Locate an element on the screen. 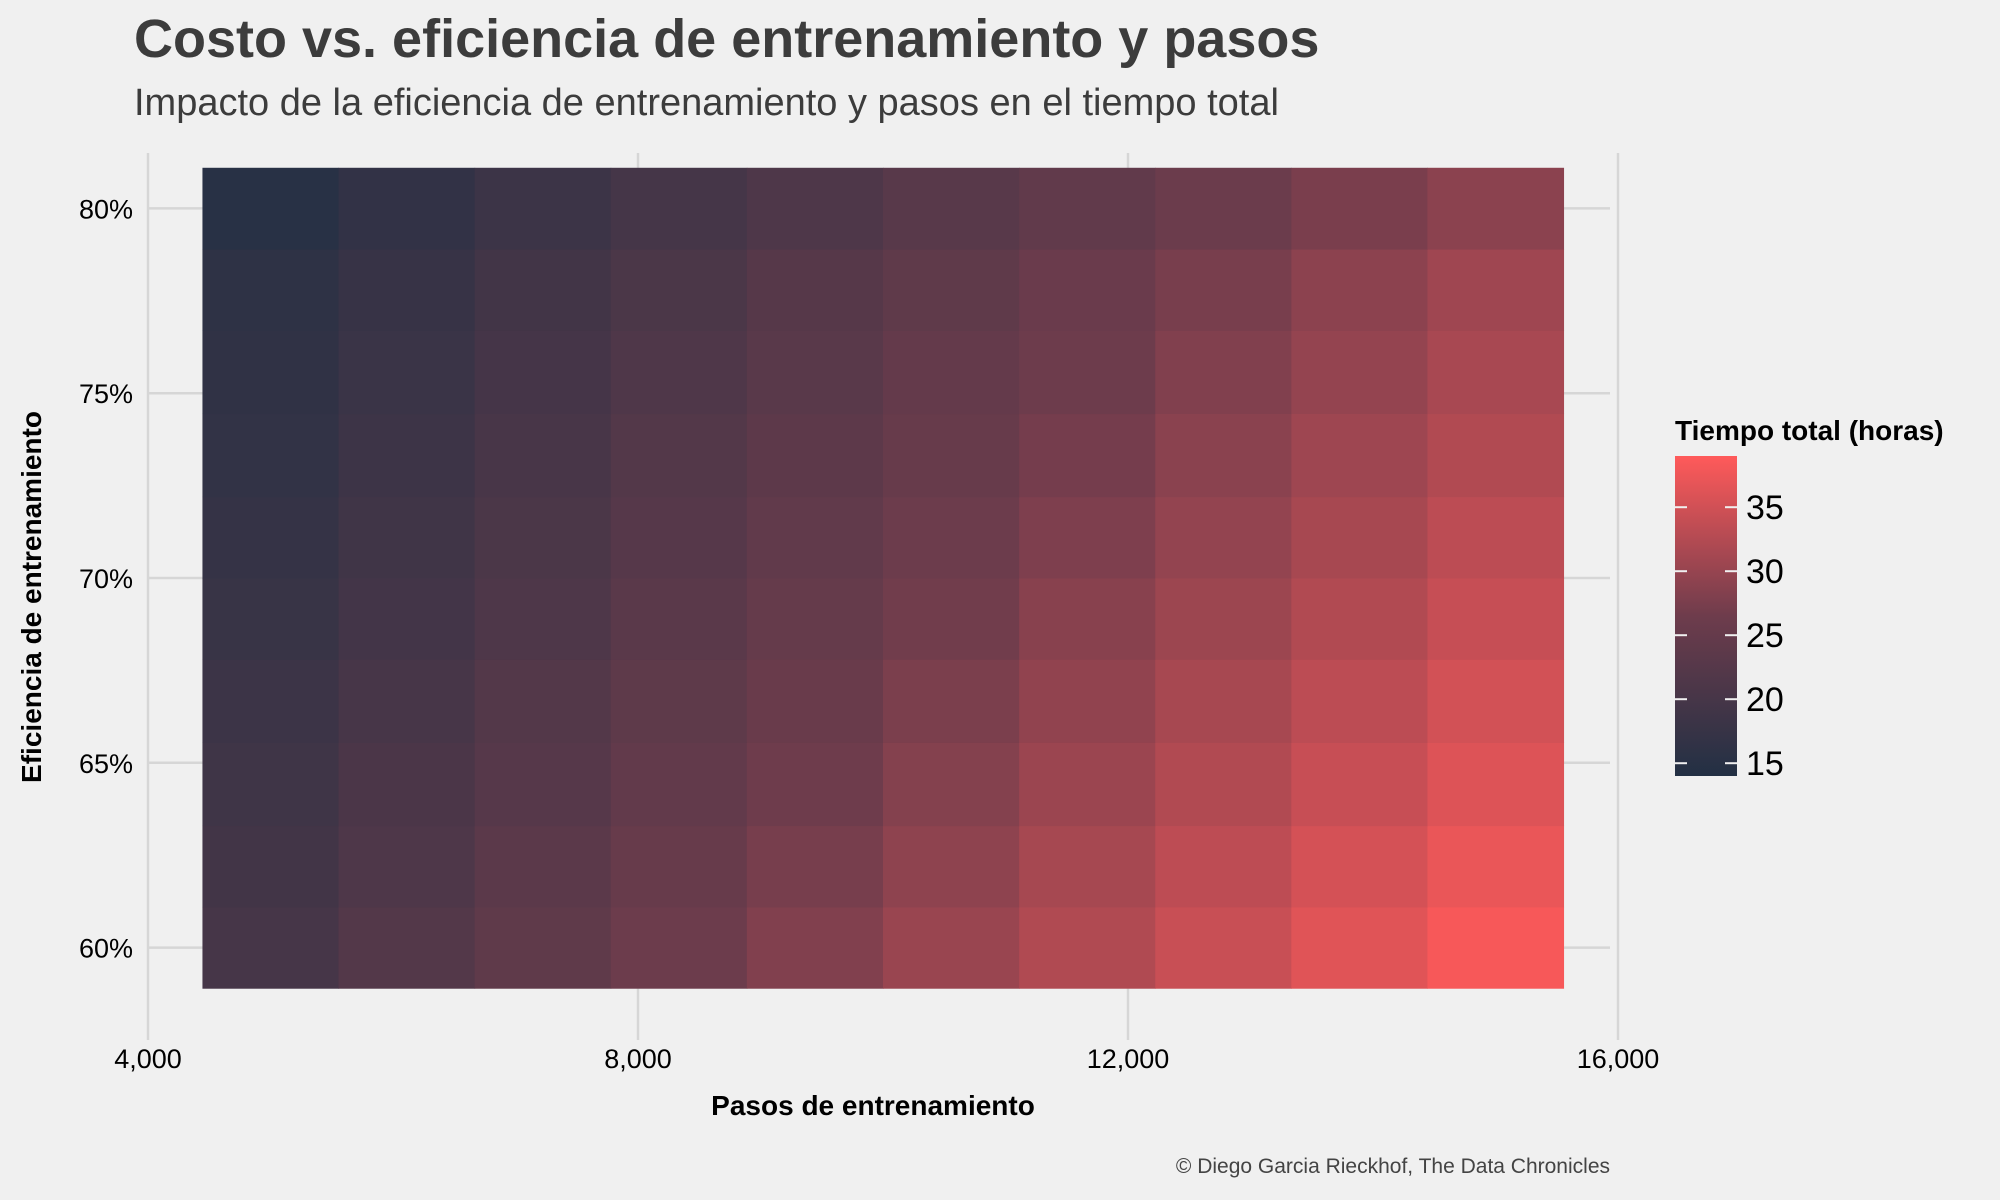  y-axis-ticks: 60% 65% 70% 75% 80% is located at coordinates (106, 578).